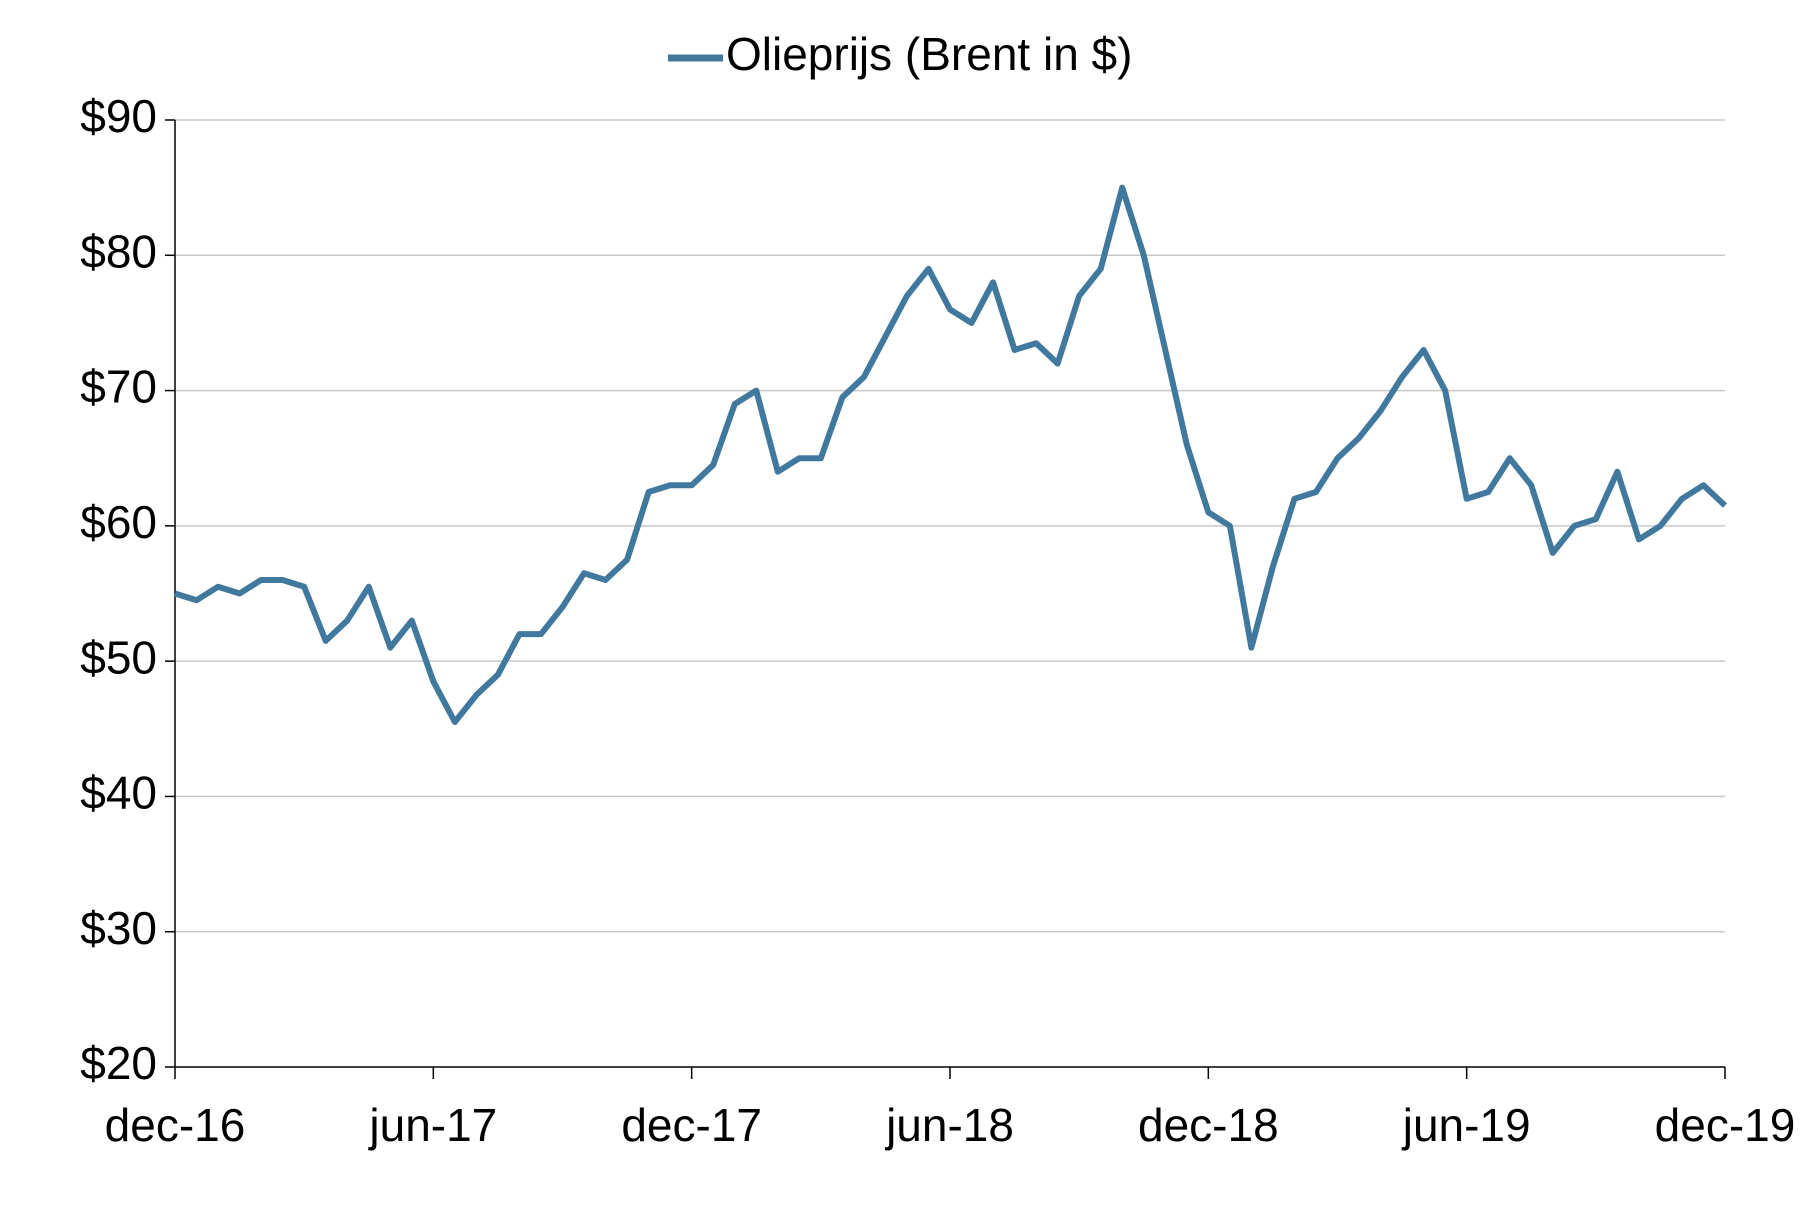 Image resolution: width=1806 pixels, height=1209 pixels. I want to click on legend-label: Olieprijs (Brent in $), so click(929, 54).